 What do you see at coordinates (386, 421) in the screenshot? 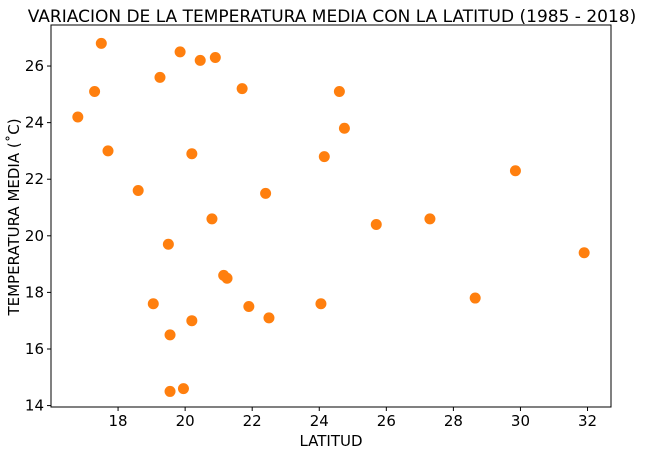
I see `x-tick-label: 26` at bounding box center [386, 421].